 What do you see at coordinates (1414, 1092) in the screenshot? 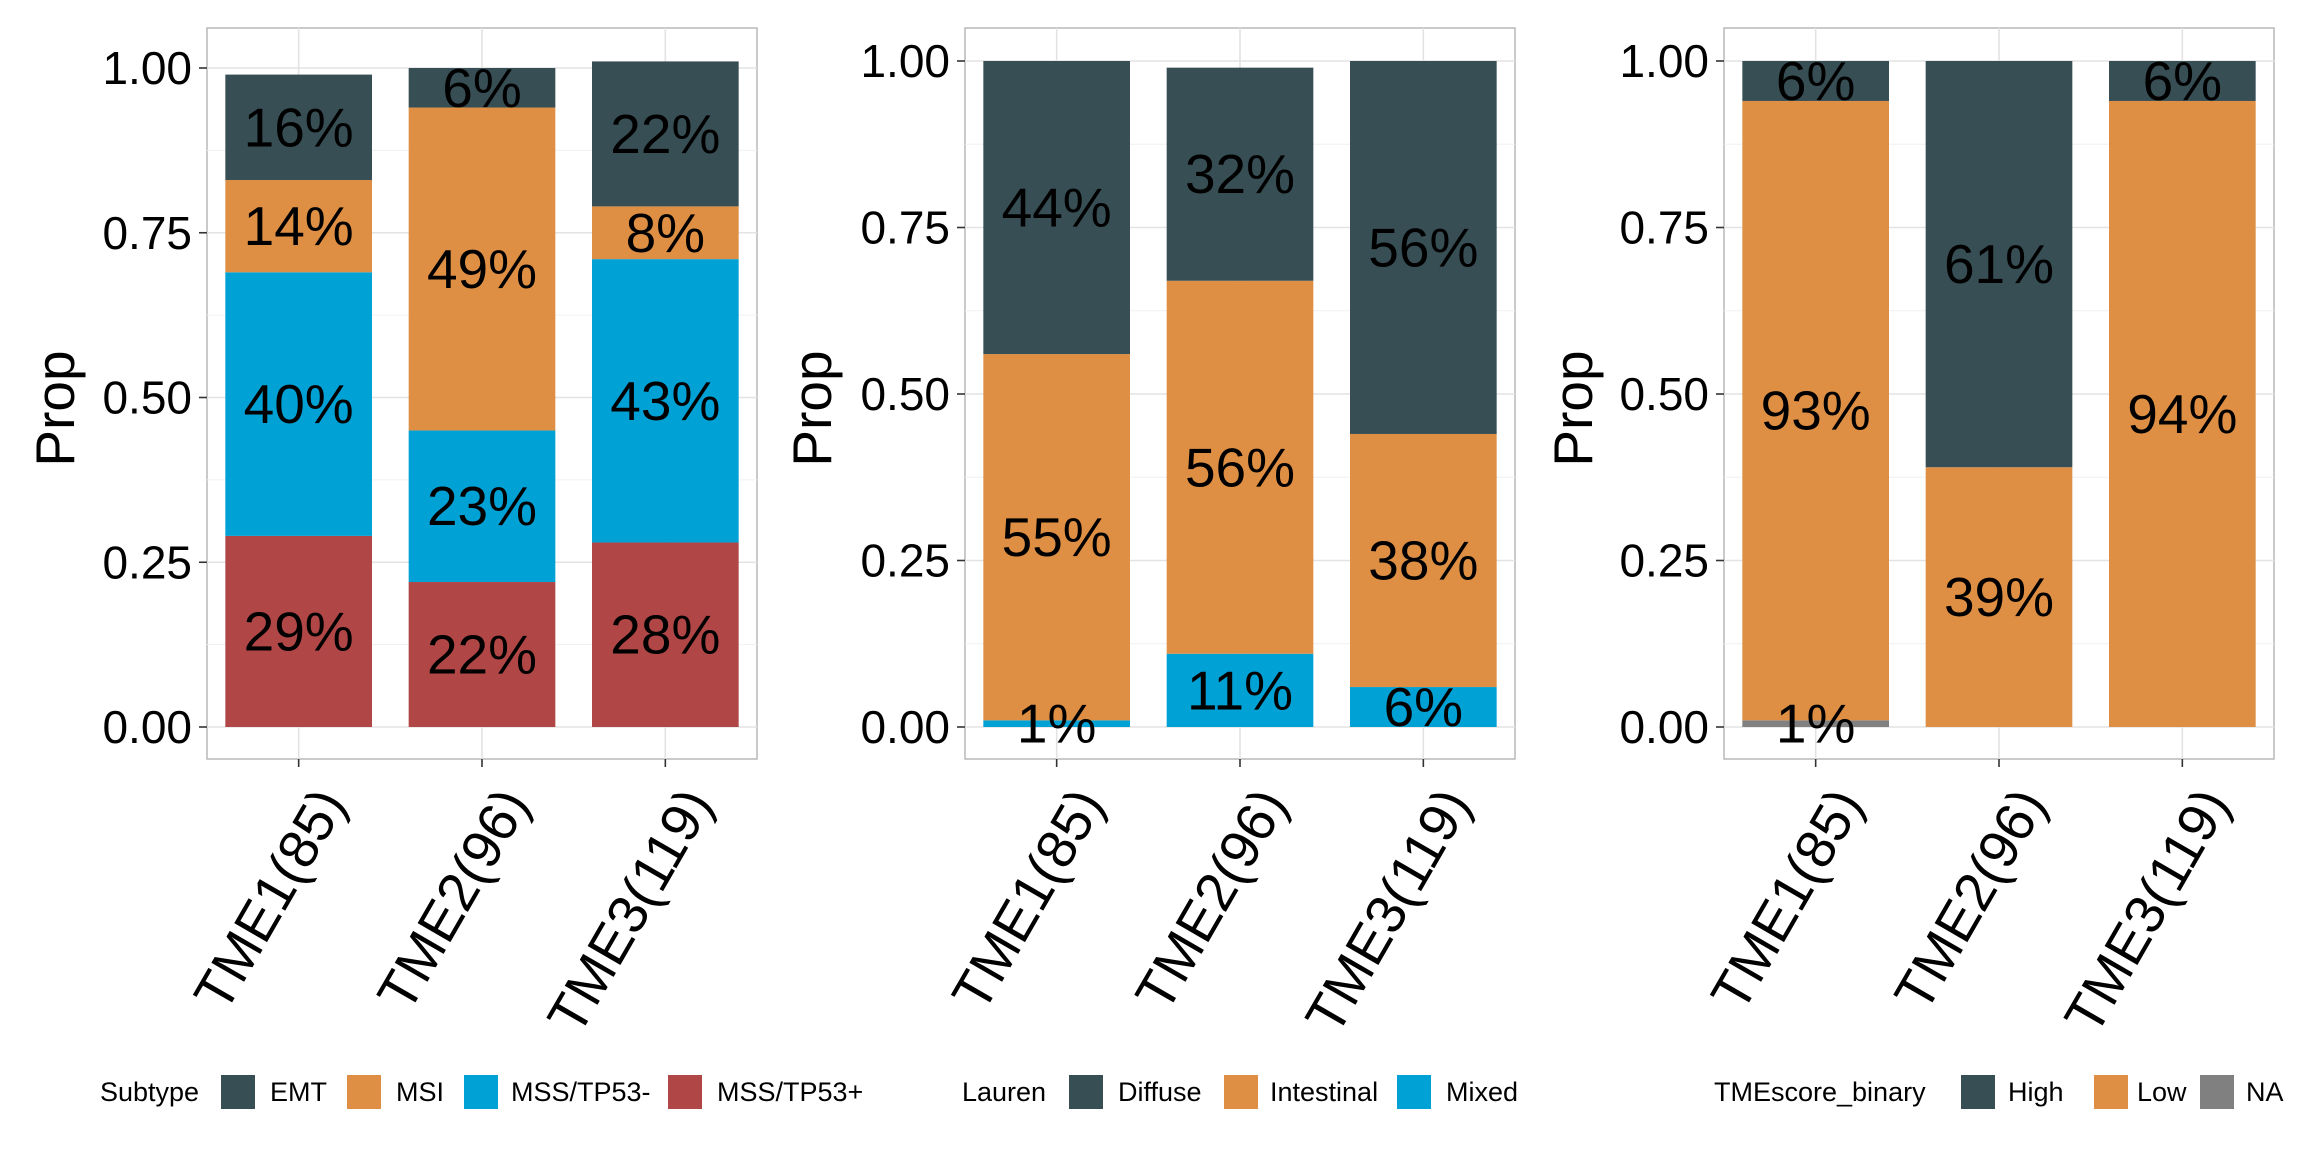
I see `legend-swatch-mixed` at bounding box center [1414, 1092].